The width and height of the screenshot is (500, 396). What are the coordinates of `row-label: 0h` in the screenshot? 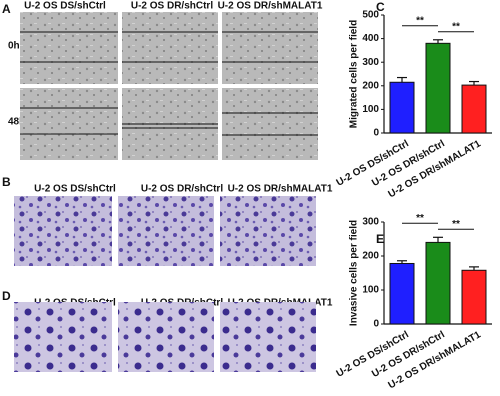 It's located at (14, 46).